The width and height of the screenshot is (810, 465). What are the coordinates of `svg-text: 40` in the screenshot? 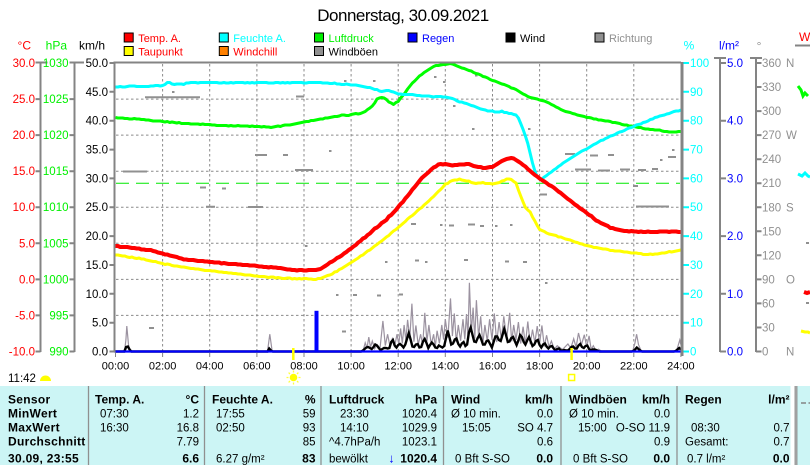 It's located at (696, 237).